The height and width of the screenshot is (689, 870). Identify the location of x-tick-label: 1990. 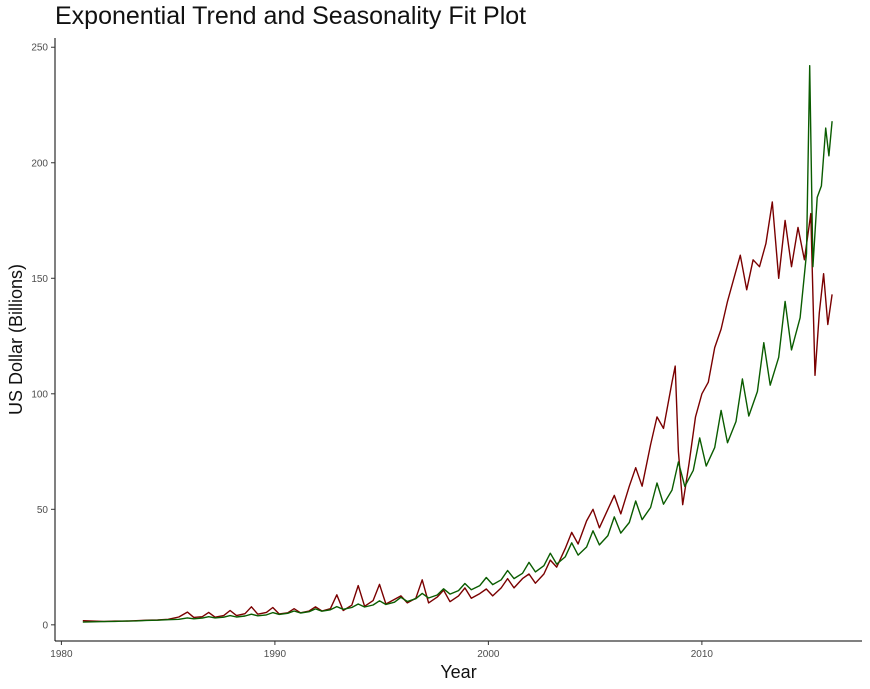
(275, 654).